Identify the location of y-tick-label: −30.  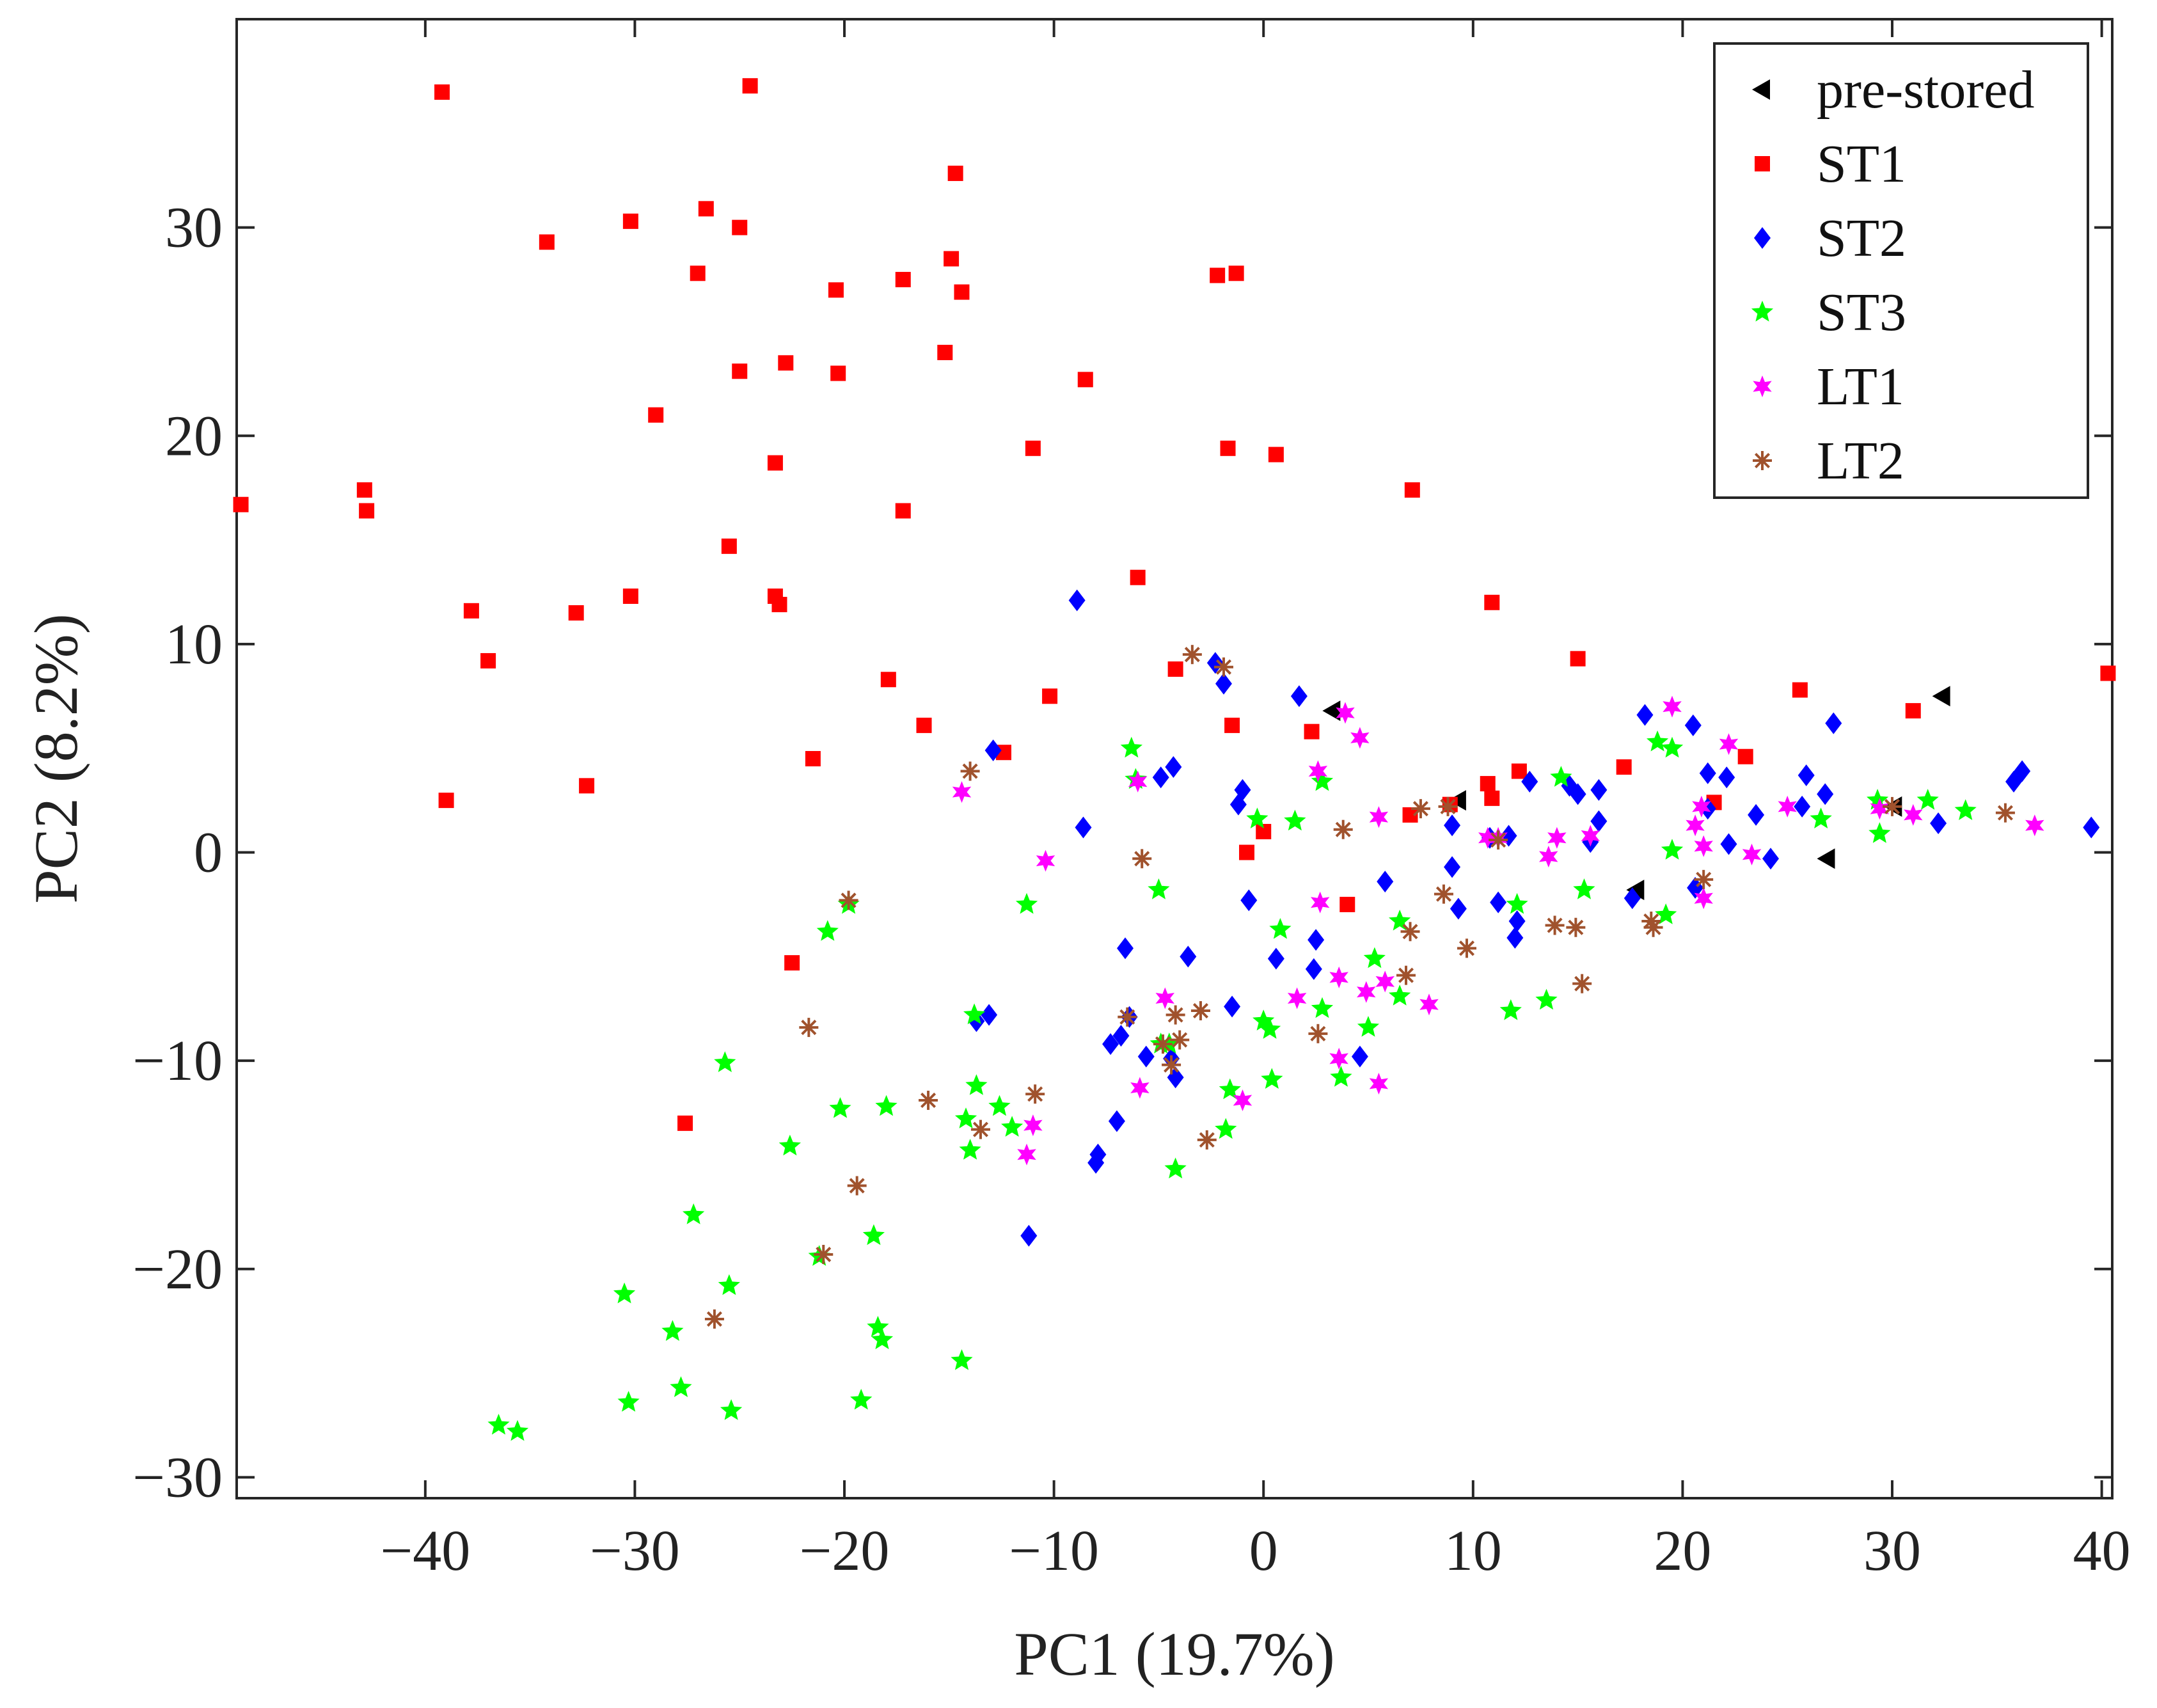
(177, 1478).